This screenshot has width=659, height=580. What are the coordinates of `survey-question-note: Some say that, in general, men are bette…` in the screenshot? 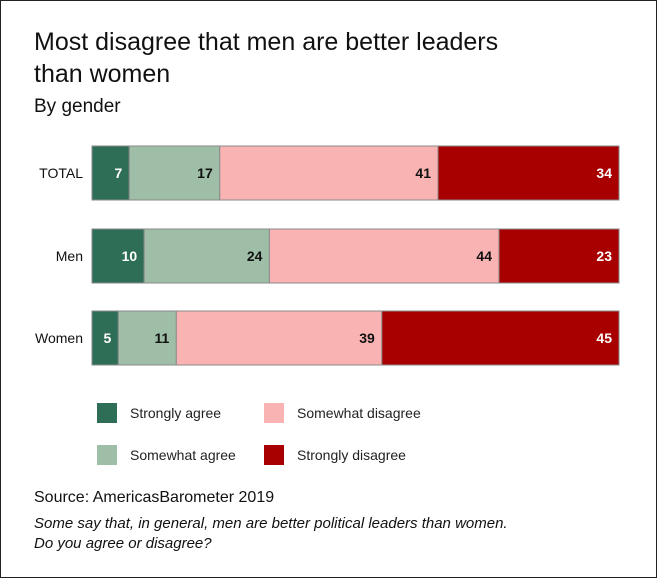 It's located at (339, 534).